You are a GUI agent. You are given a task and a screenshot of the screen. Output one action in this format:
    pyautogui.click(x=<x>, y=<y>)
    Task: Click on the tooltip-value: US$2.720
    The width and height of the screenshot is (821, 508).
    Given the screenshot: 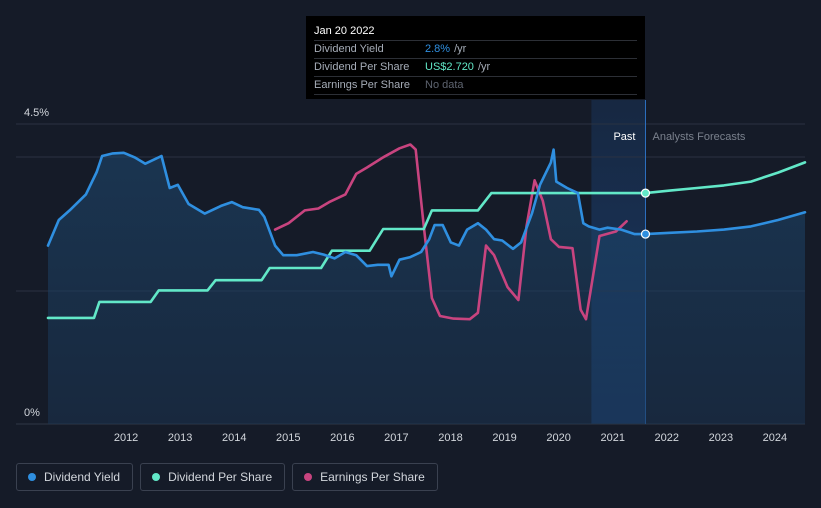 What is the action you would take?
    pyautogui.click(x=449, y=67)
    